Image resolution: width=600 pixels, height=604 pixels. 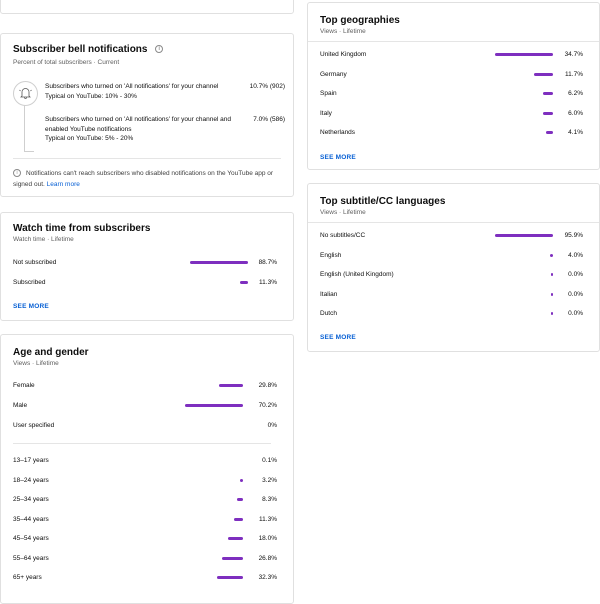 What do you see at coordinates (80, 49) in the screenshot?
I see `bell-title-text: Subscriber bell notifications` at bounding box center [80, 49].